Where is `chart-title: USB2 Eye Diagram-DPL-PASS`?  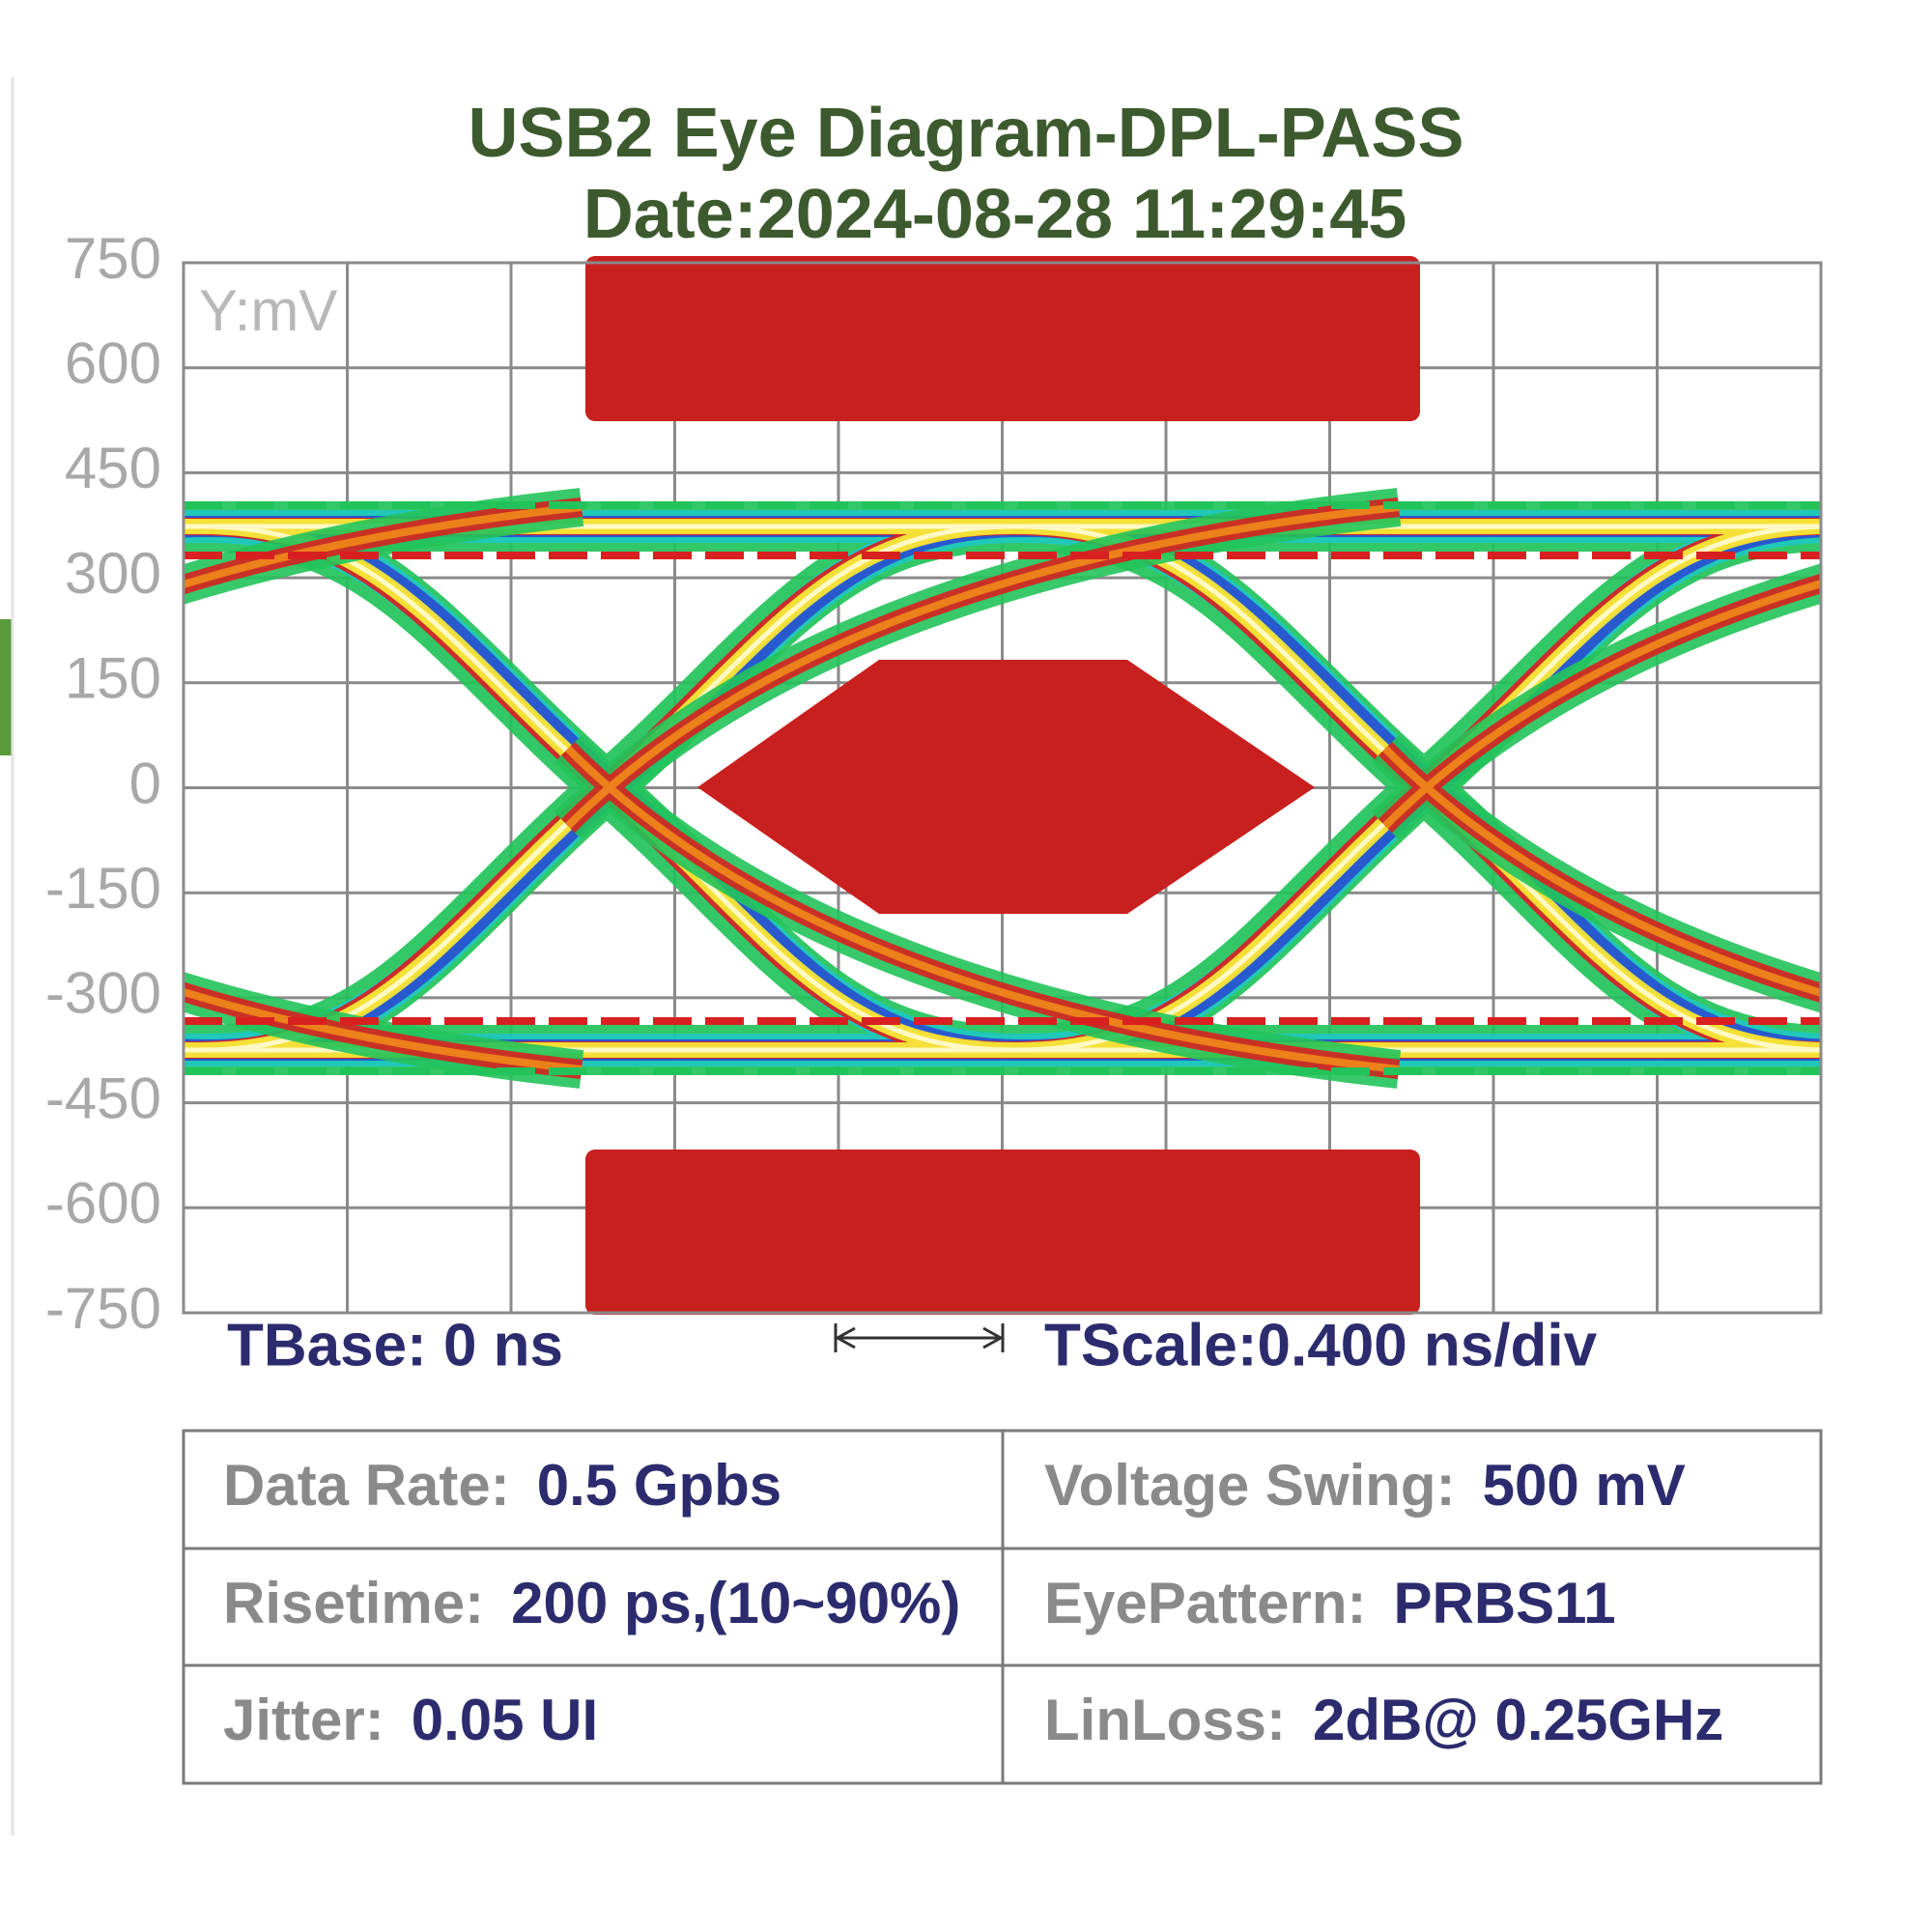 chart-title: USB2 Eye Diagram-DPL-PASS is located at coordinates (966, 133).